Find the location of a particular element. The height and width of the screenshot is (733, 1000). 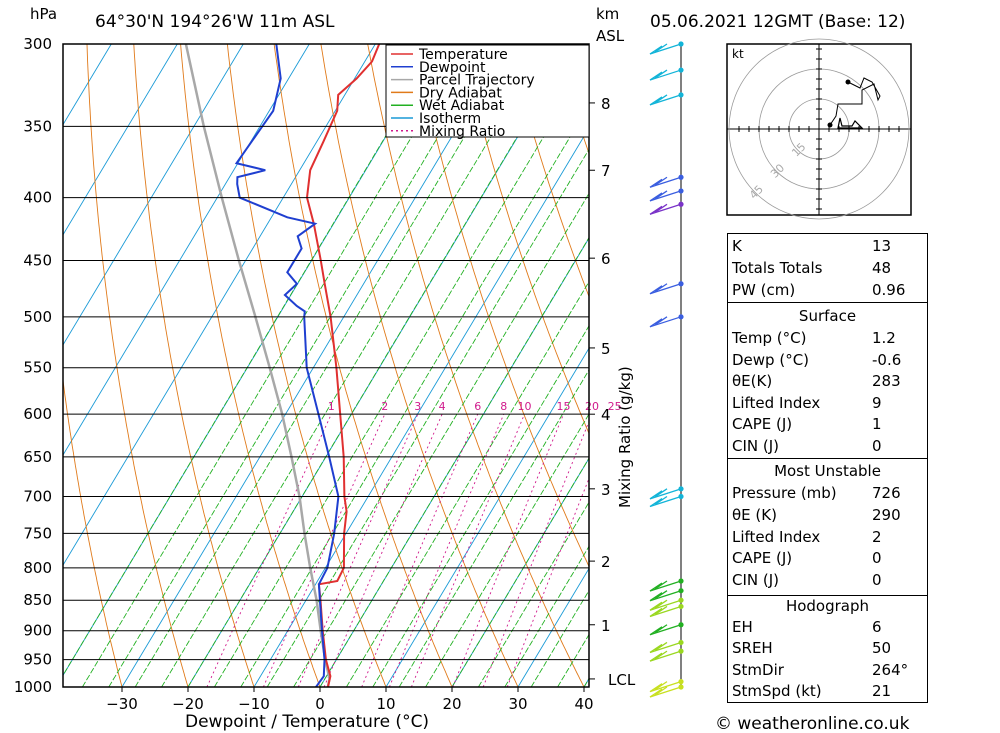

index-value: 13 is located at coordinates (882, 246).